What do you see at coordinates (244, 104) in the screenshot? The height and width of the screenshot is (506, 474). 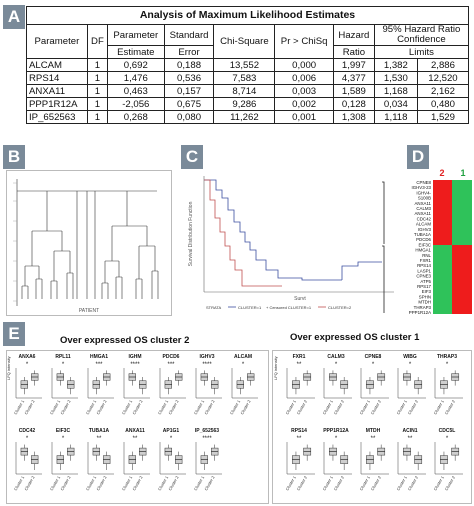 I see `cell-chi: 9,286` at bounding box center [244, 104].